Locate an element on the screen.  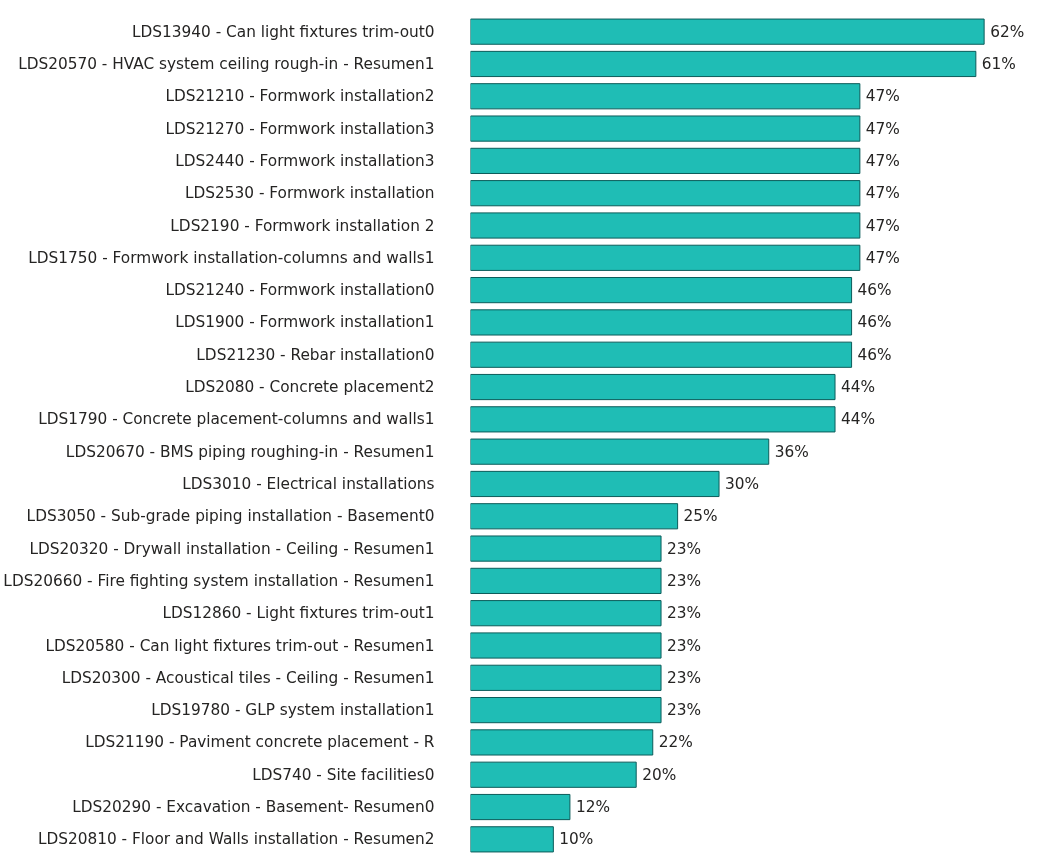
y-tick-label: LDS20810 - Floor and Walls installation - Resumen2 is located at coordinates (236, 839).